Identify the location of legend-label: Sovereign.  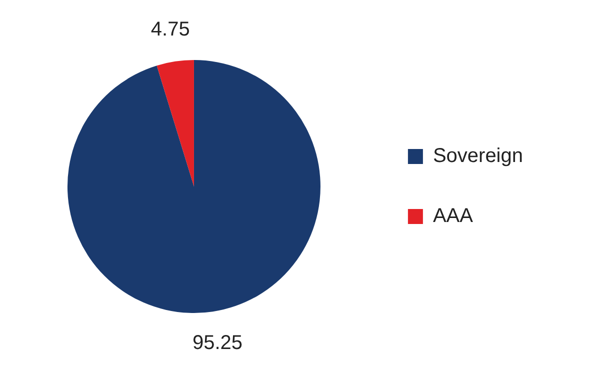
(478, 156).